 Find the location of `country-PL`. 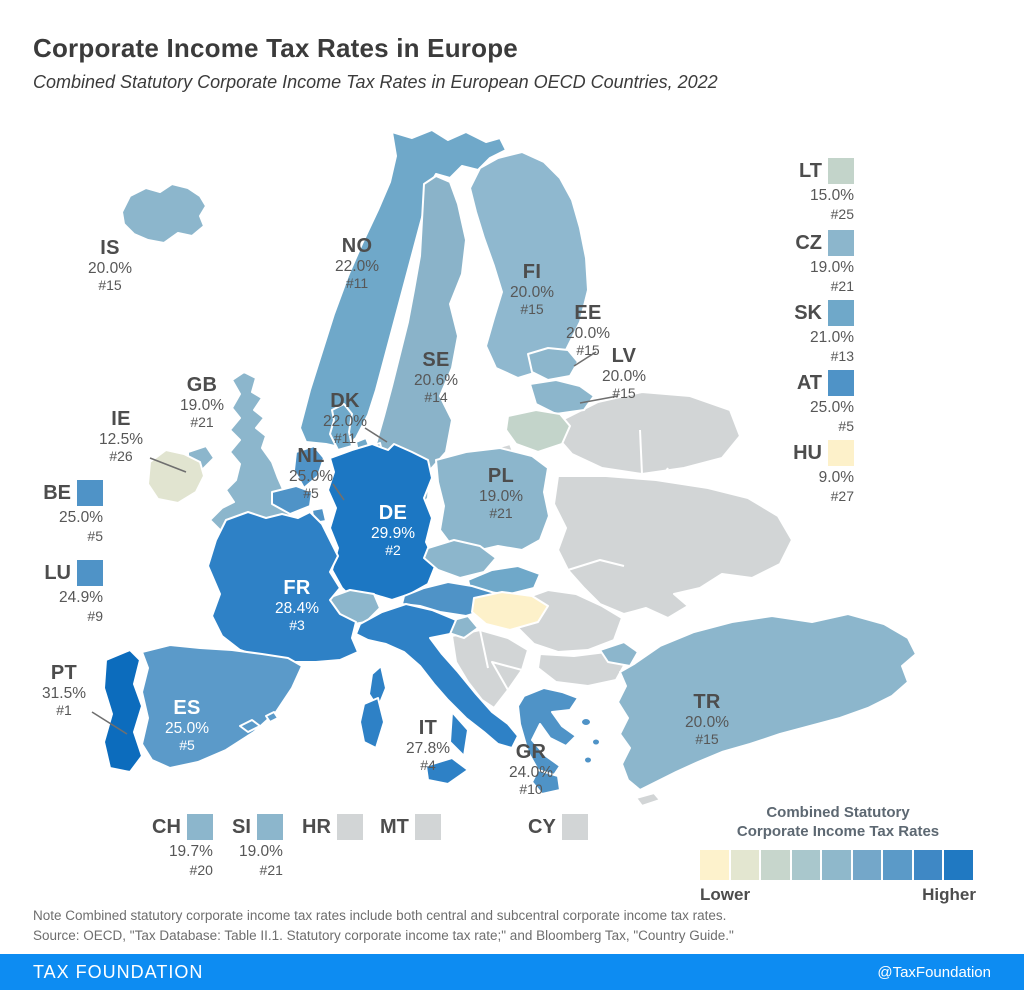

country-PL is located at coordinates (492, 500).